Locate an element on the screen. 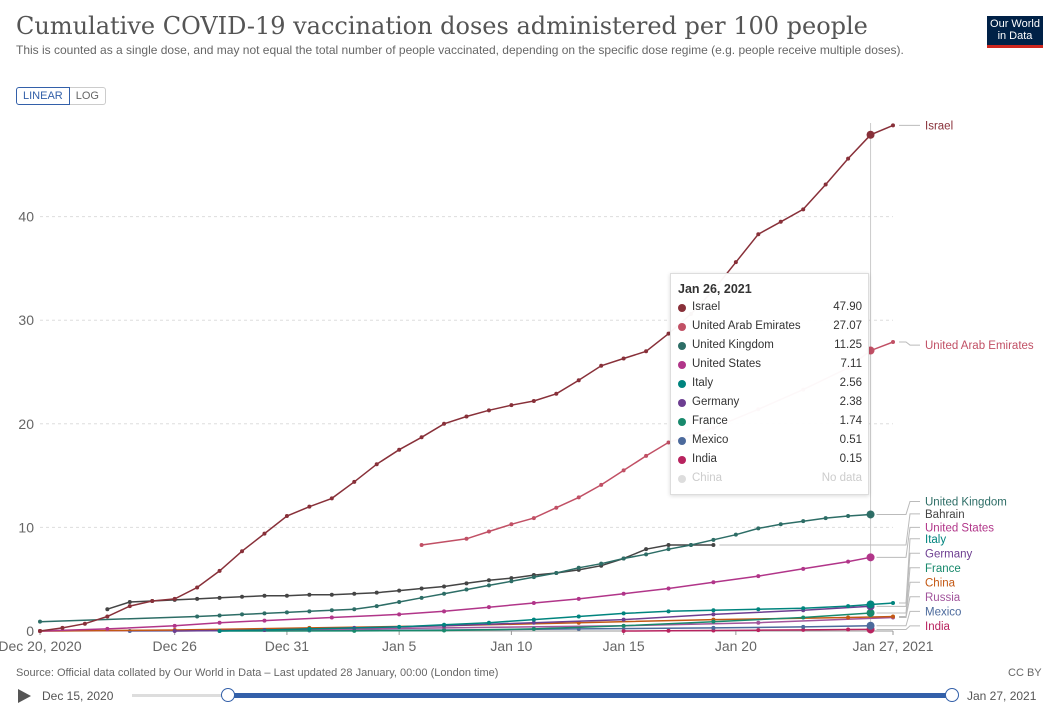 This screenshot has height=711, width=1059. tooltip-value: No data is located at coordinates (841, 478).